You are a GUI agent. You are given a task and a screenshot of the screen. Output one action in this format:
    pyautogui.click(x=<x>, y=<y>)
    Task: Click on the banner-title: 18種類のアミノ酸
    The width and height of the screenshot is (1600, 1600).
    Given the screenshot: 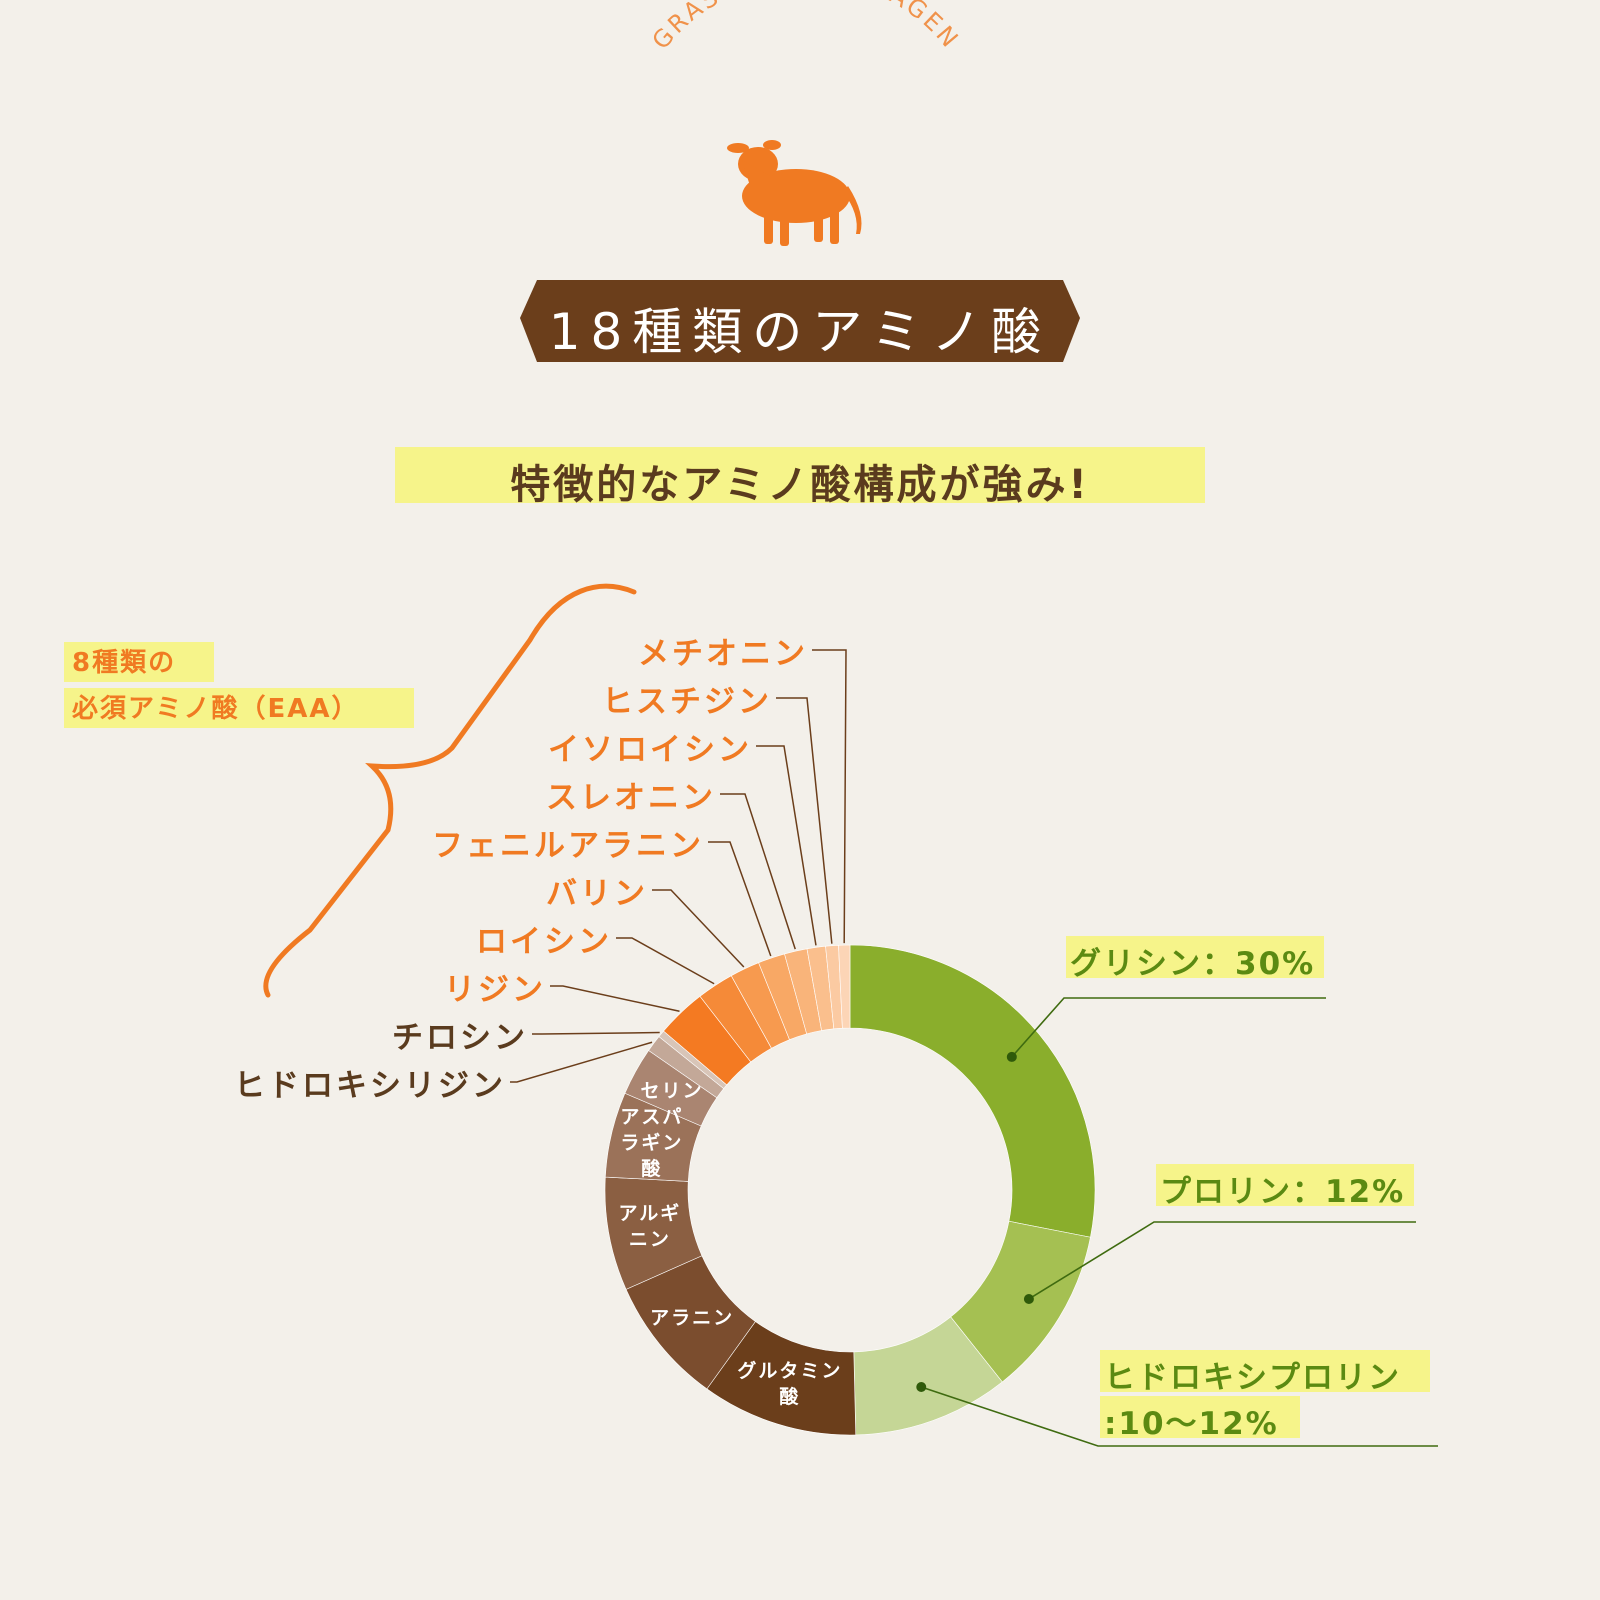 What is the action you would take?
    pyautogui.click(x=800, y=332)
    